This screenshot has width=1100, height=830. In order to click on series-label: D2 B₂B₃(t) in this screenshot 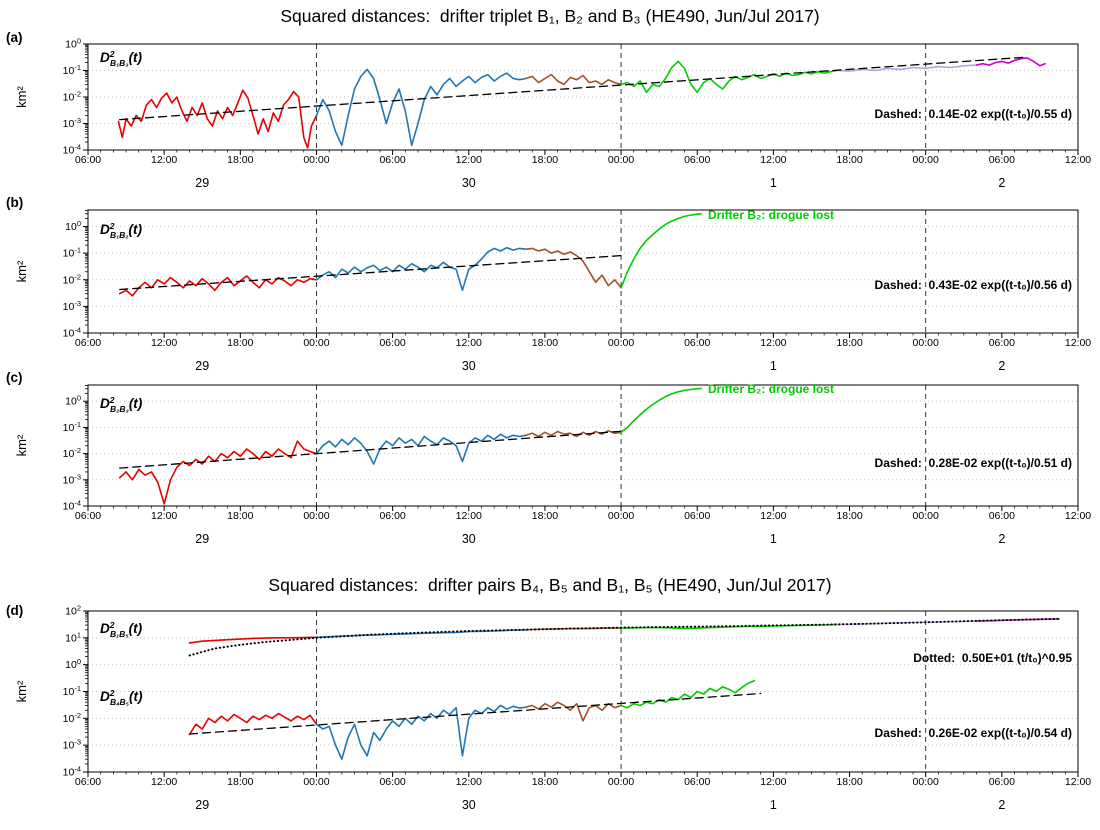, I will do `click(121, 404)`.